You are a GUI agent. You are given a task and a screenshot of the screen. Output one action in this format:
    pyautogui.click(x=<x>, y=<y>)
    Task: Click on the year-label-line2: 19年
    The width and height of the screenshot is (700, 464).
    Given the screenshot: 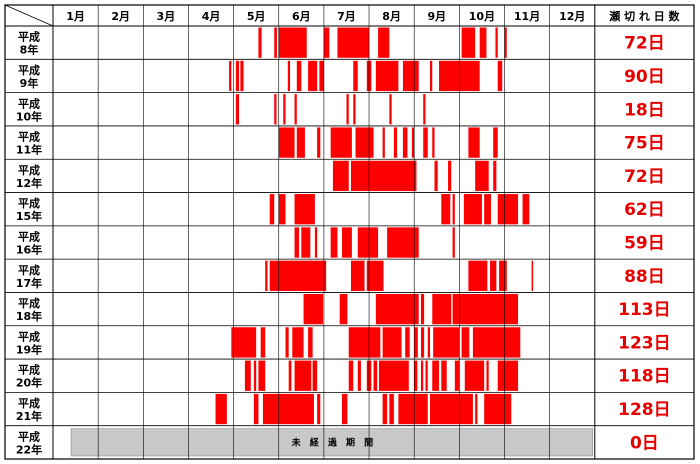 What is the action you would take?
    pyautogui.click(x=29, y=349)
    